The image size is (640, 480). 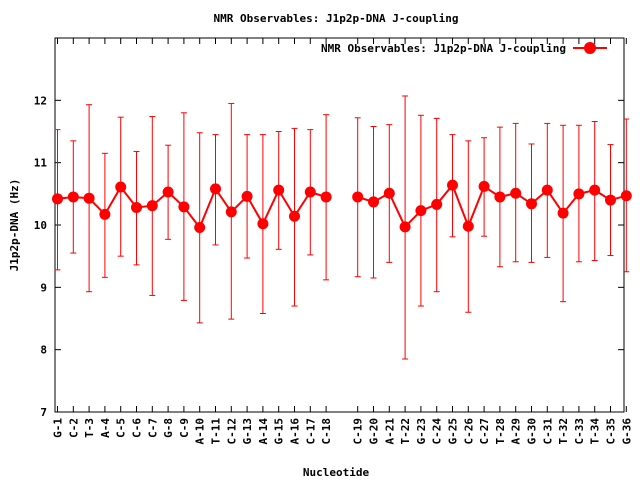 What do you see at coordinates (389, 431) in the screenshot?
I see `x-tick-label: A-21` at bounding box center [389, 431].